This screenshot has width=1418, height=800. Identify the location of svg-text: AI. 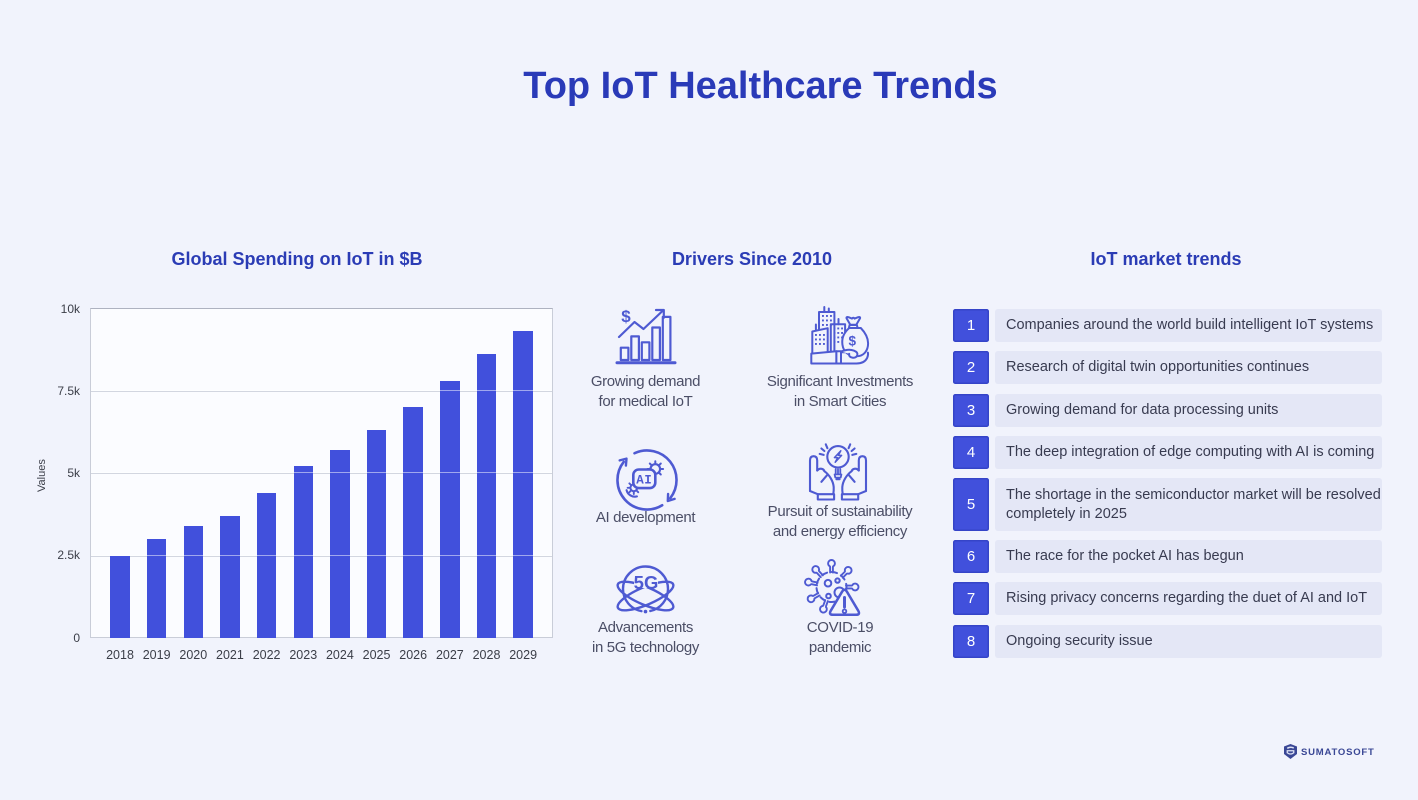
(644, 480).